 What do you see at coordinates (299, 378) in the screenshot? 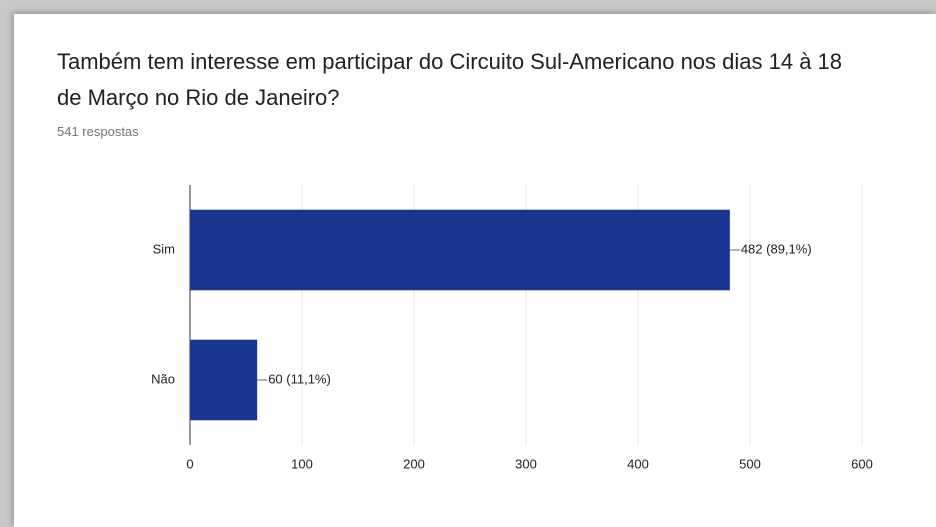
I see `data-label: 60 (11,1%)` at bounding box center [299, 378].